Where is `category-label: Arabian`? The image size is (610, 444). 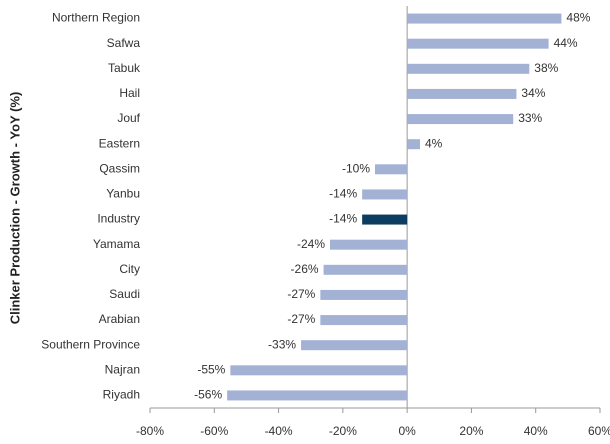 category-label: Arabian is located at coordinates (119, 319).